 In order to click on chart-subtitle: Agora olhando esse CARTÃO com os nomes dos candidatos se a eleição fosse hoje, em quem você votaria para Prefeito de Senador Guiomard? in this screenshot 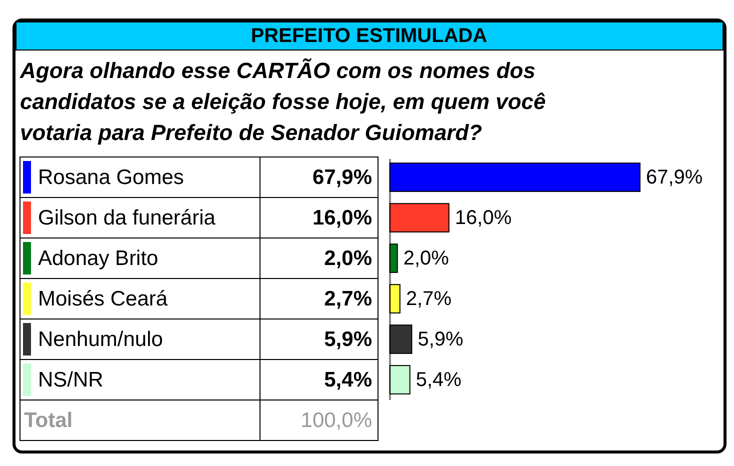, I will do `click(282, 101)`.